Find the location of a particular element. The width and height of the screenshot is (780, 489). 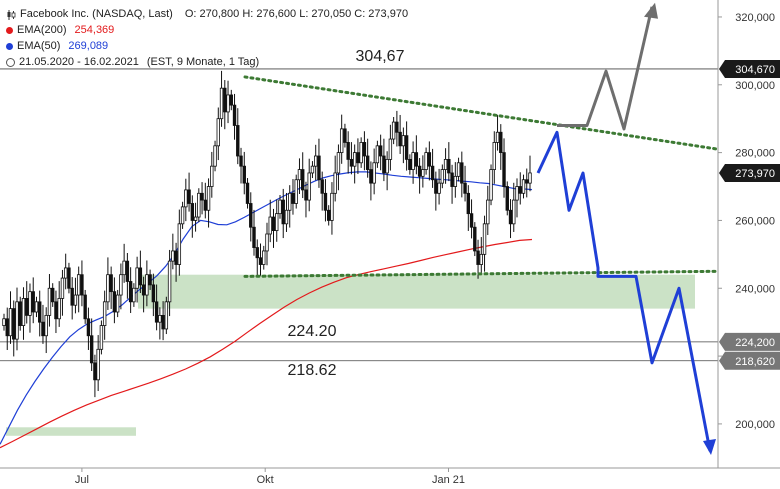

y-tick-label: 260,000 is located at coordinates (755, 221).